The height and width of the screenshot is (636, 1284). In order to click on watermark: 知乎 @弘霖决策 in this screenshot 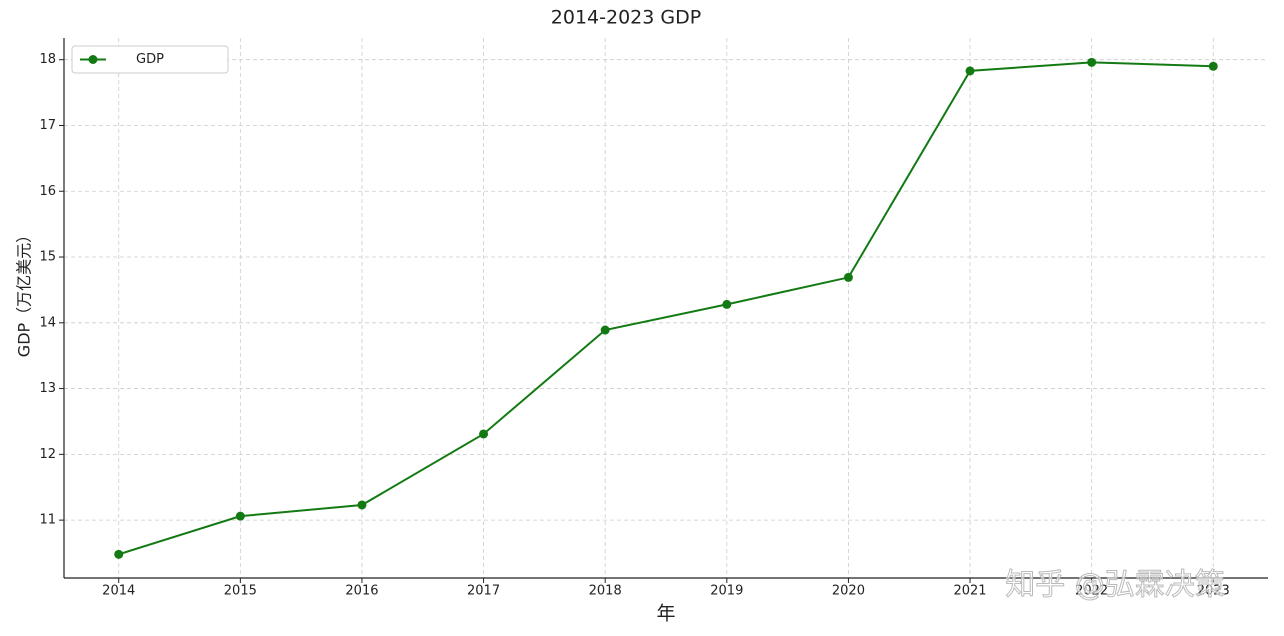, I will do `click(1115, 585)`.